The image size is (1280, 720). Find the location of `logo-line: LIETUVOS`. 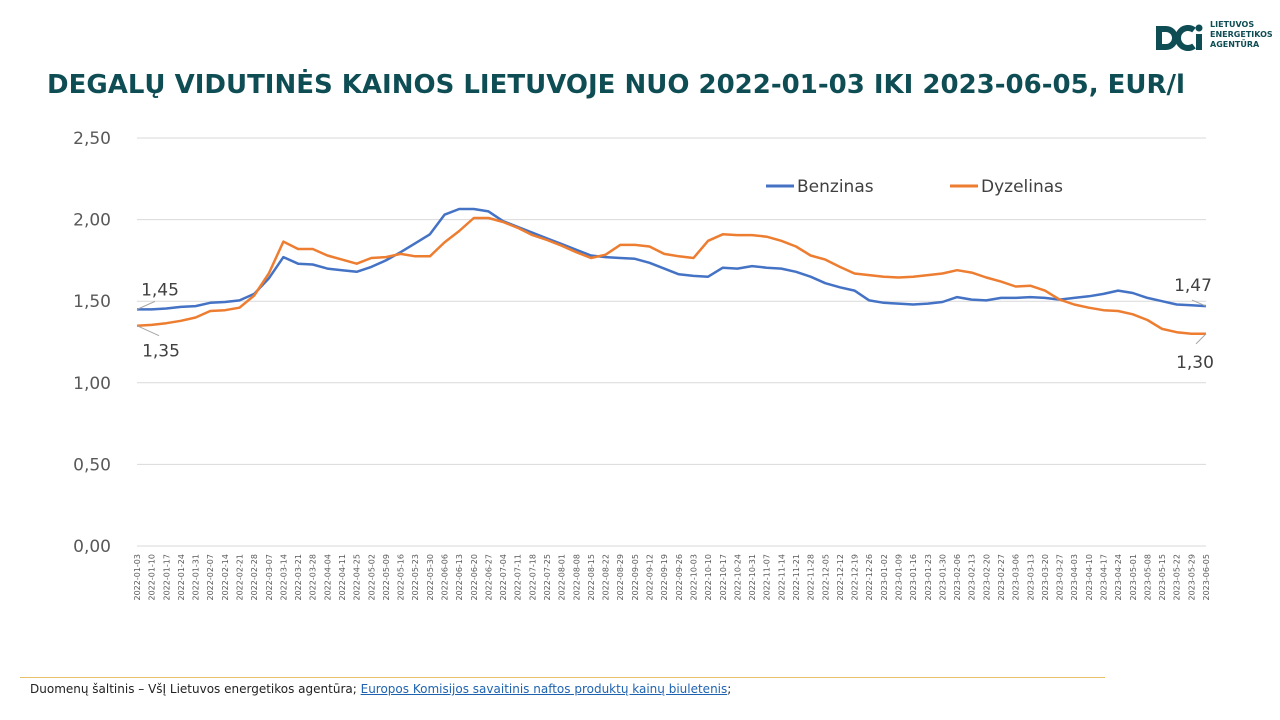

logo-line: LIETUVOS is located at coordinates (1232, 24).